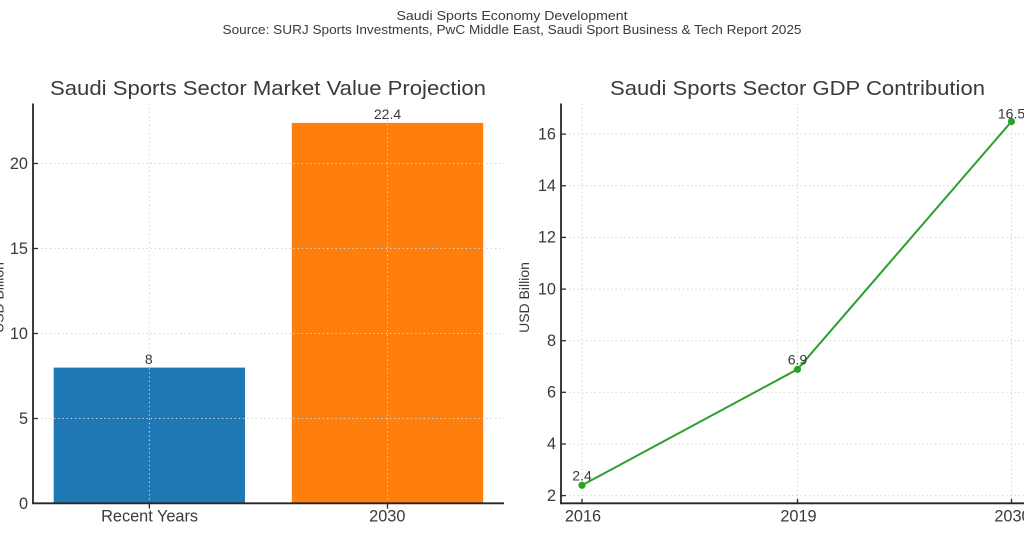  What do you see at coordinates (23, 419) in the screenshot?
I see `svg-text: 5` at bounding box center [23, 419].